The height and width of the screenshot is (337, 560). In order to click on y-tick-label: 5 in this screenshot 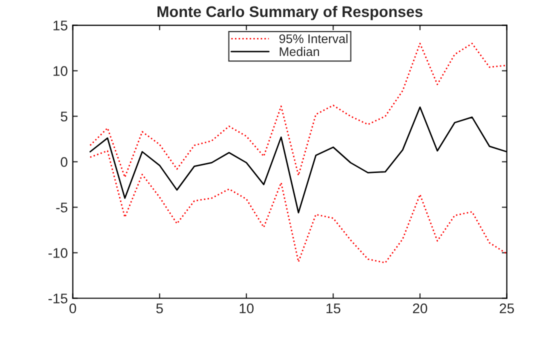, I will do `click(64, 117)`.